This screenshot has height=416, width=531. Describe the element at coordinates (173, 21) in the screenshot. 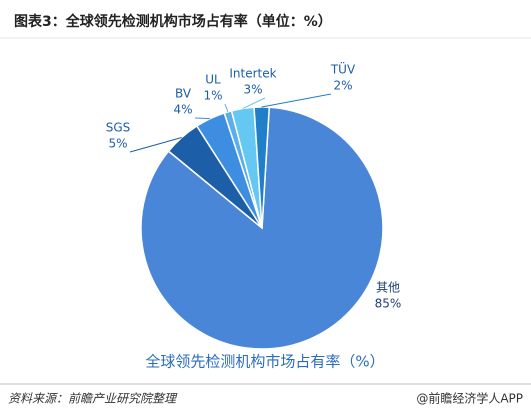

I see `chart-title: 图表3：全球领先检测机构市场占有率（单位：%）` at that location.